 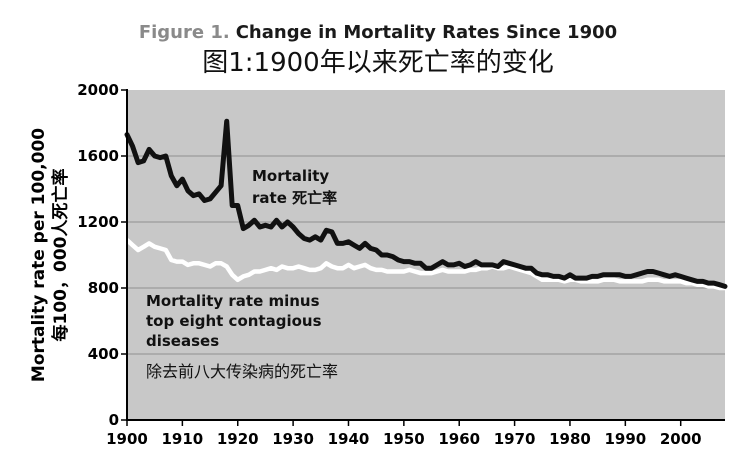 I want to click on series-label-total: Mortality rate 死亡率, so click(x=294, y=187).